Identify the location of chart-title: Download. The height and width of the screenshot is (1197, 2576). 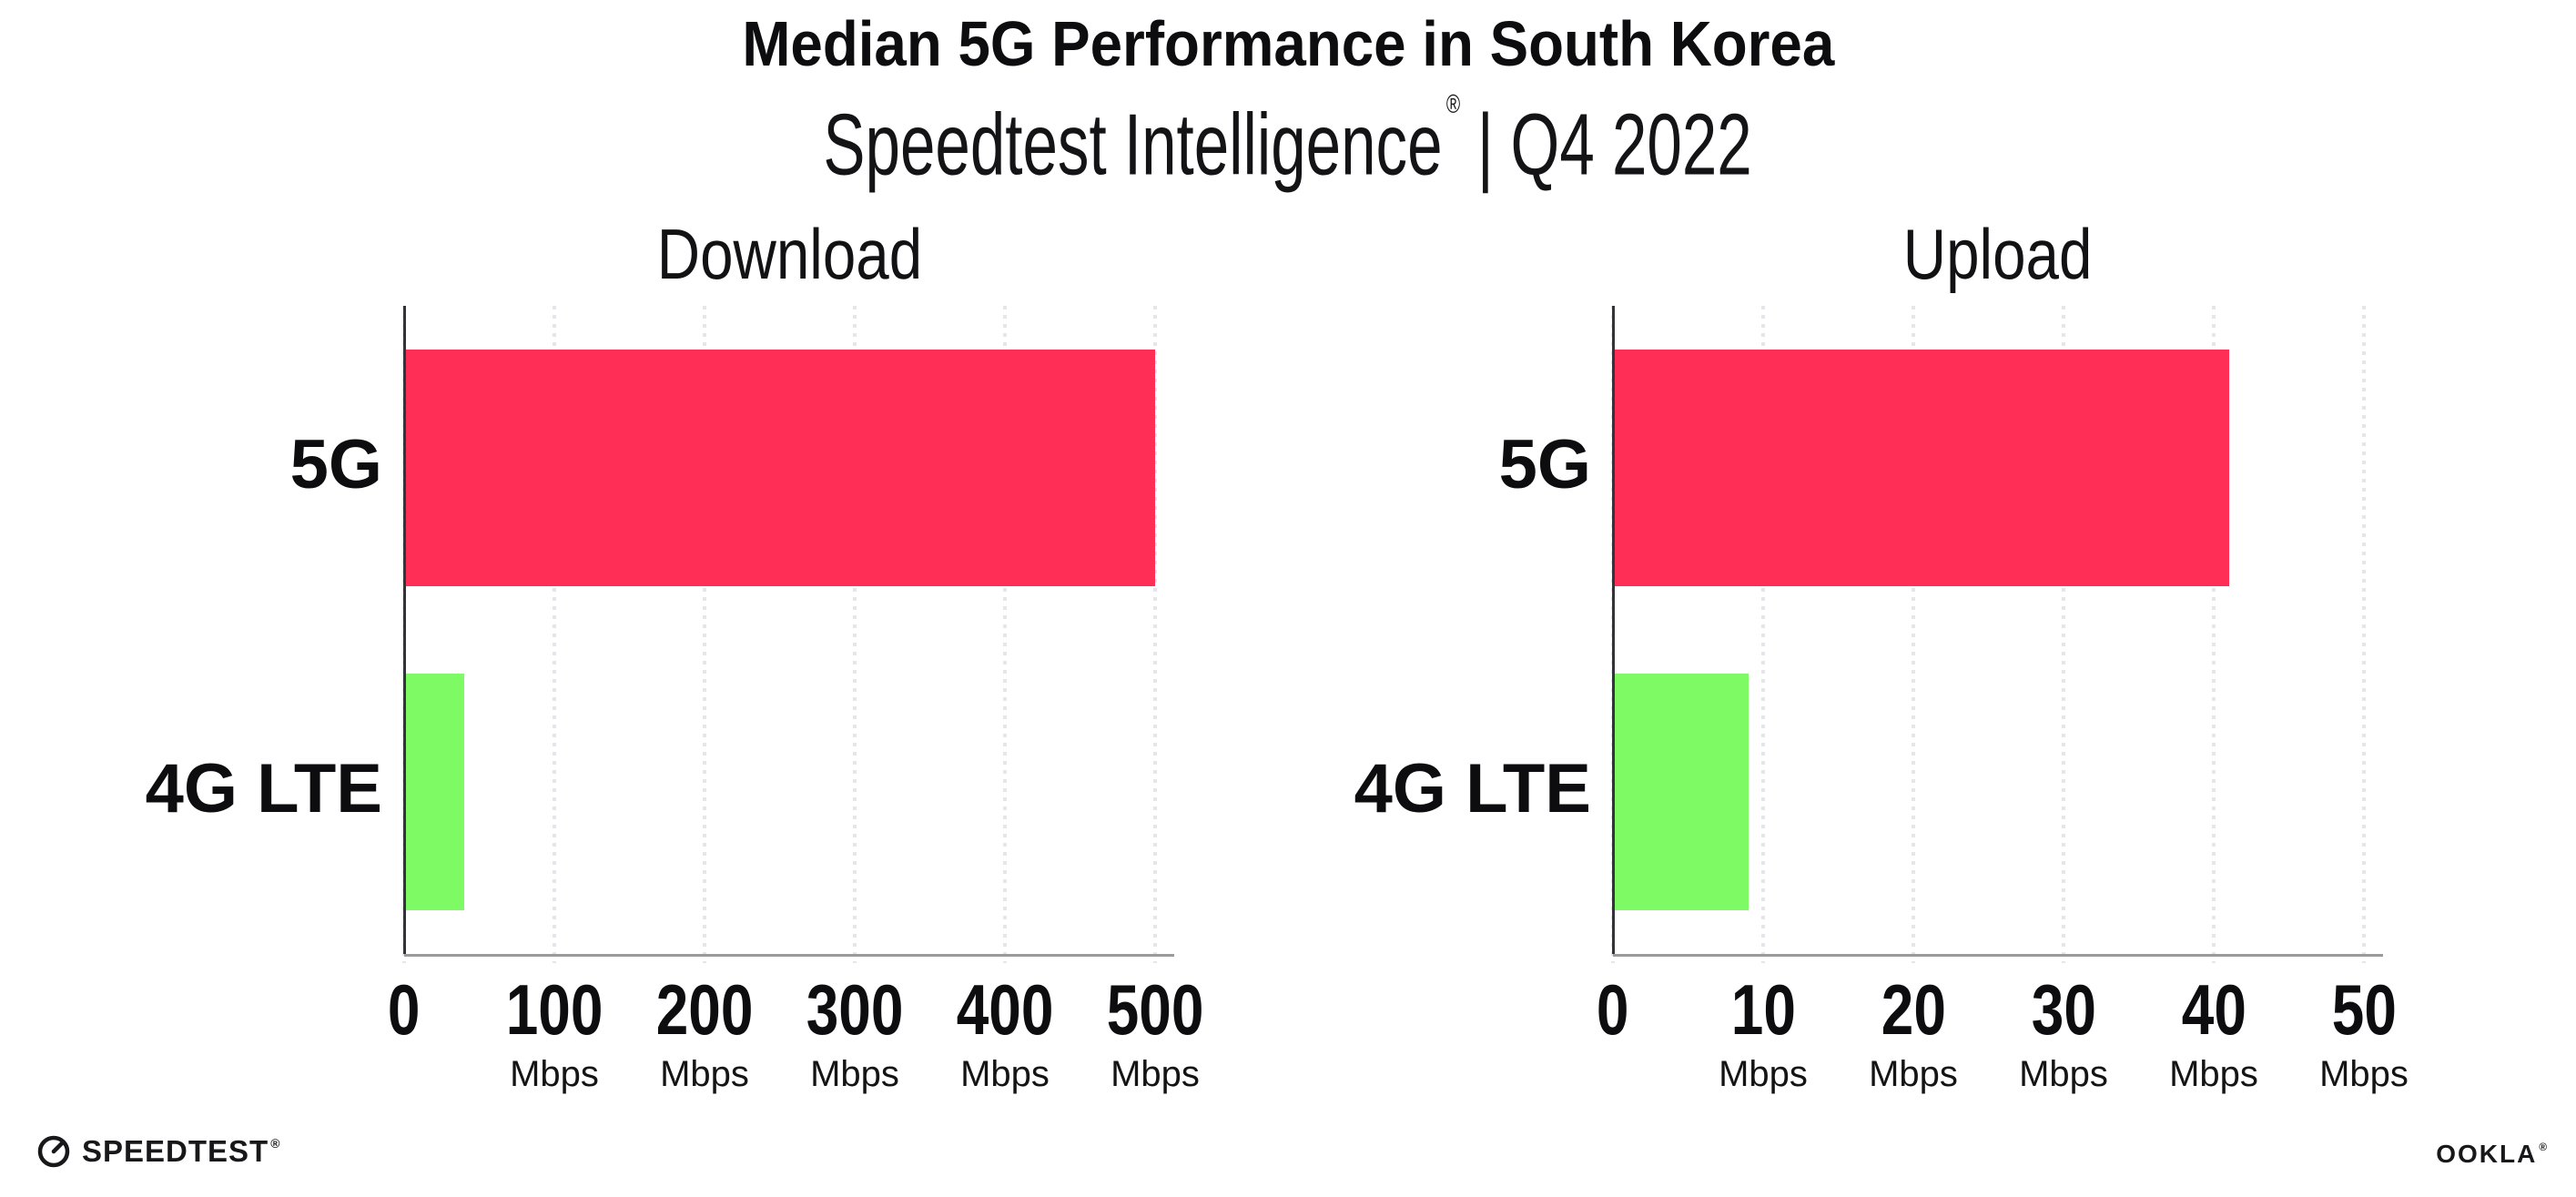
(789, 254).